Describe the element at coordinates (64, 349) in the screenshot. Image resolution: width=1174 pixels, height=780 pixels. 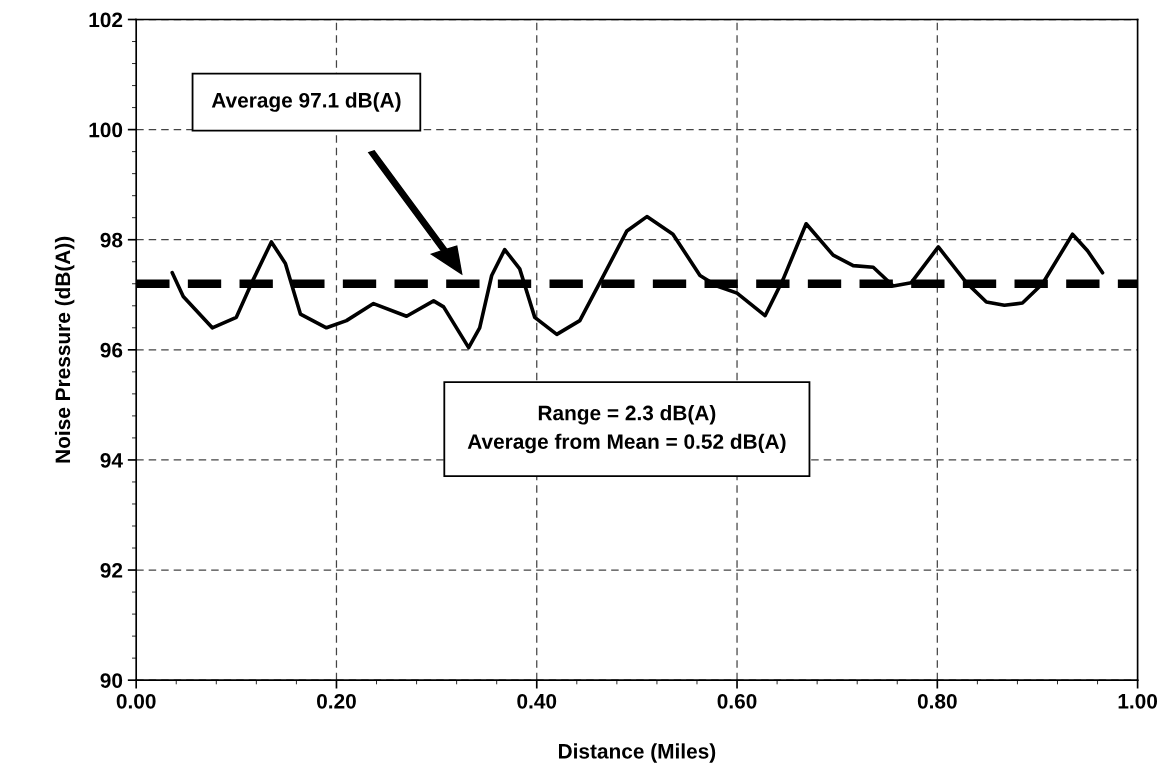
I see `y-axis-title: Noise Pressure (dB(A))` at that location.